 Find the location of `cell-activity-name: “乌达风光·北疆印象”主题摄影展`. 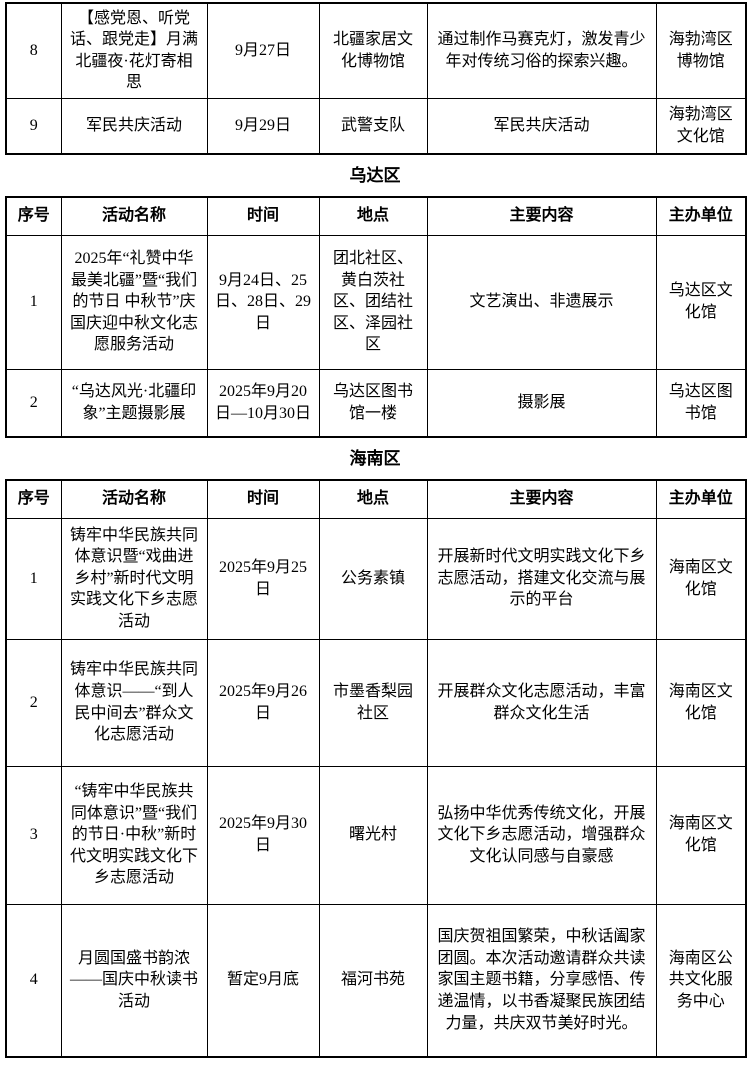

cell-activity-name: “乌达风光·北疆印象”主题摄影展 is located at coordinates (134, 403).